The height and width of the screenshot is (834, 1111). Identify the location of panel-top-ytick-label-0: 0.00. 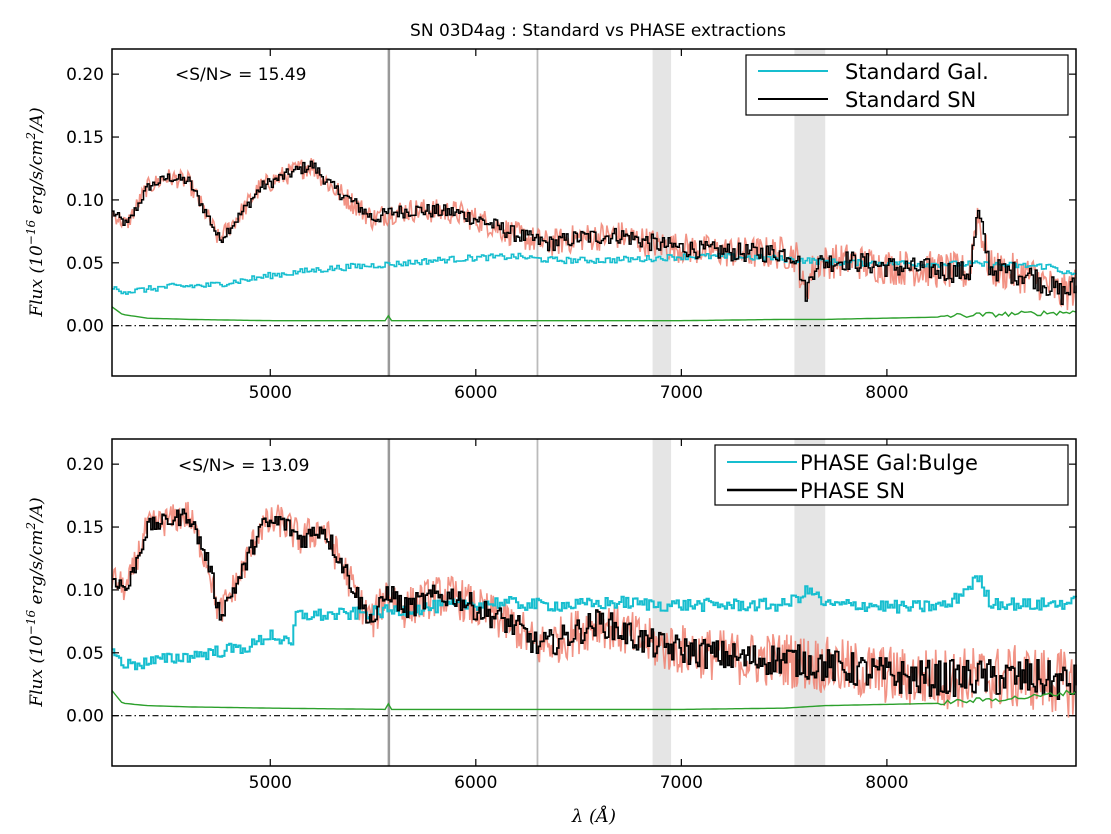
(85, 327).